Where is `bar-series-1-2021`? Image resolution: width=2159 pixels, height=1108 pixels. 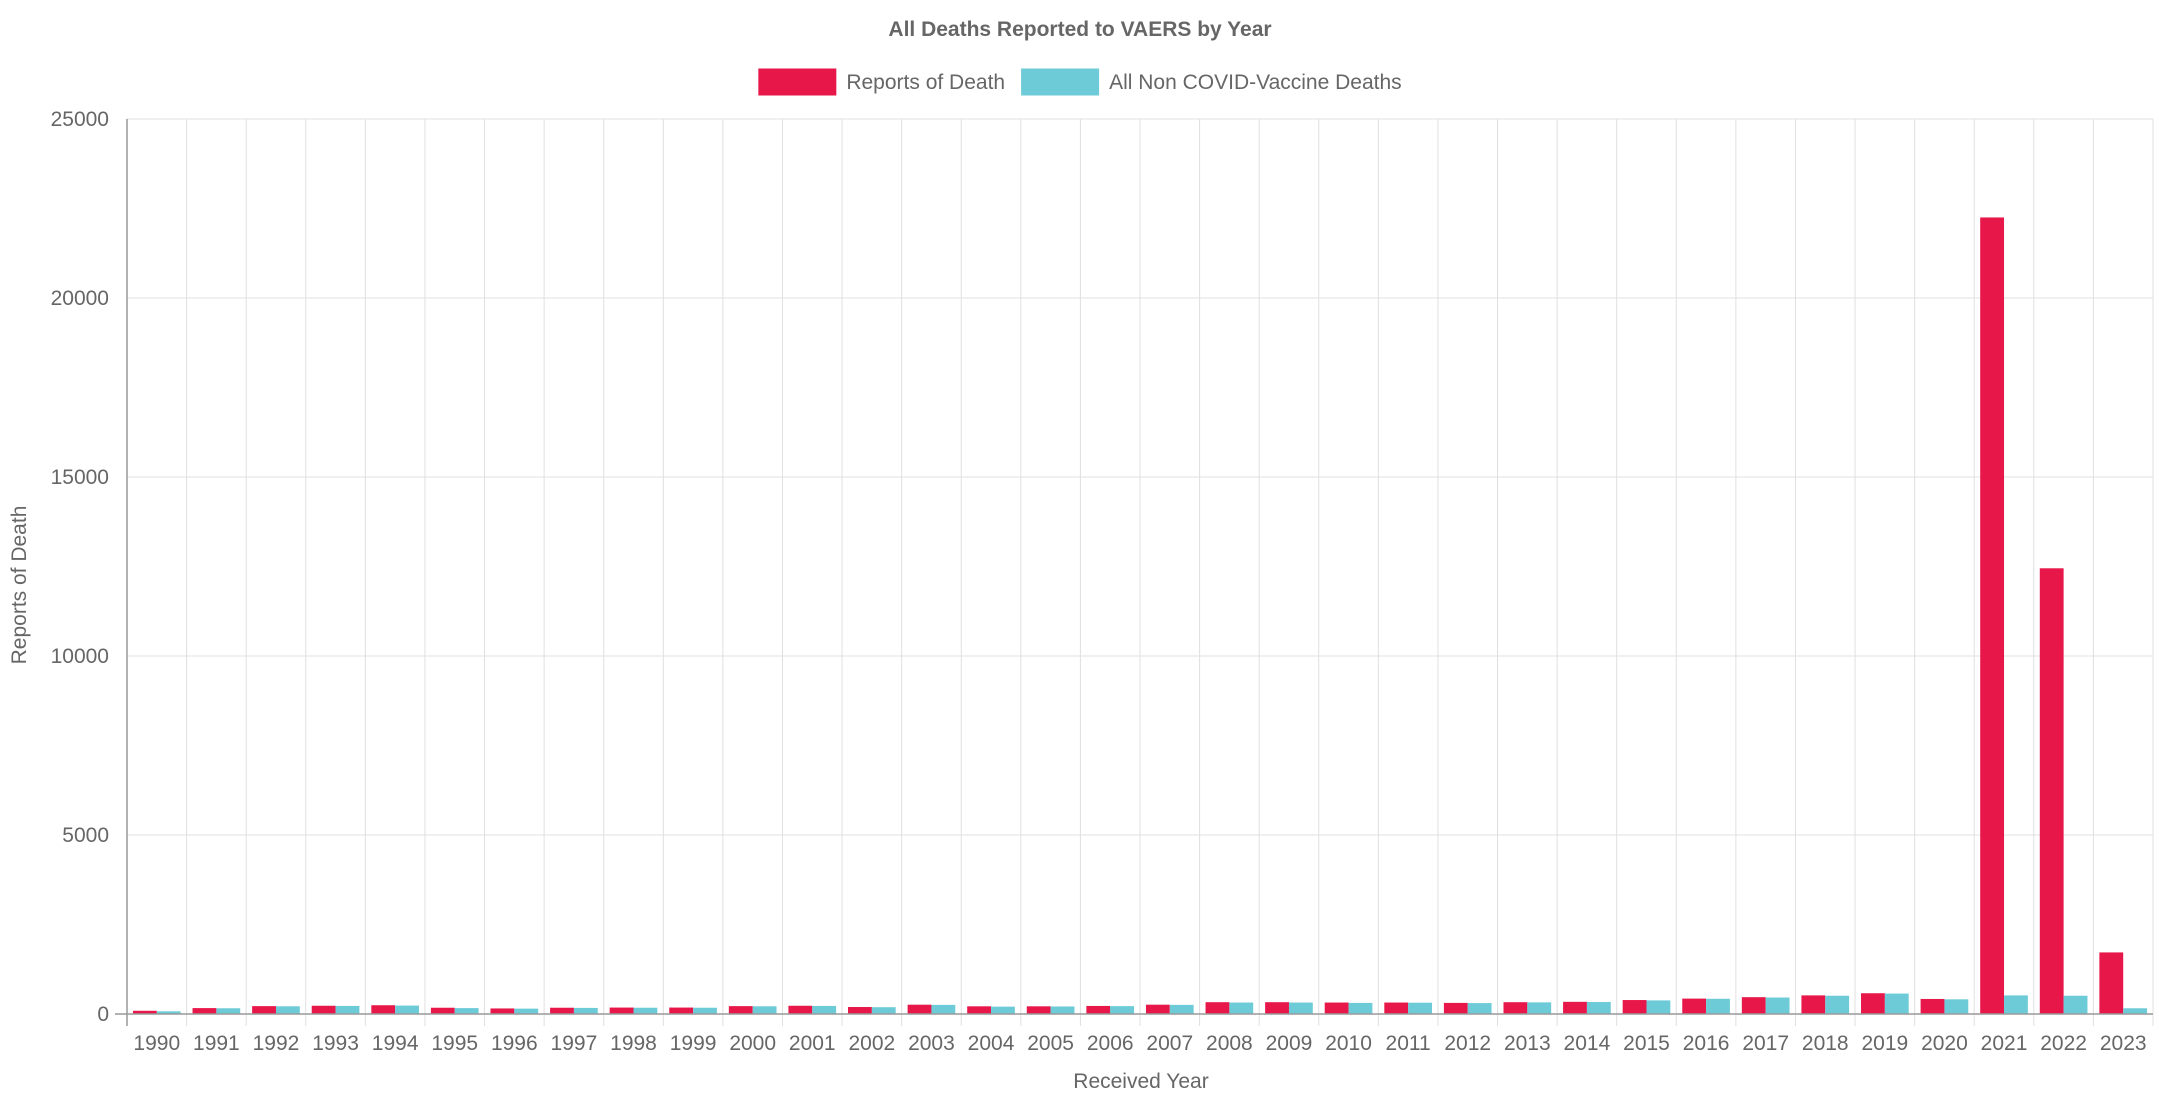
bar-series-1-2021 is located at coordinates (2016, 1004).